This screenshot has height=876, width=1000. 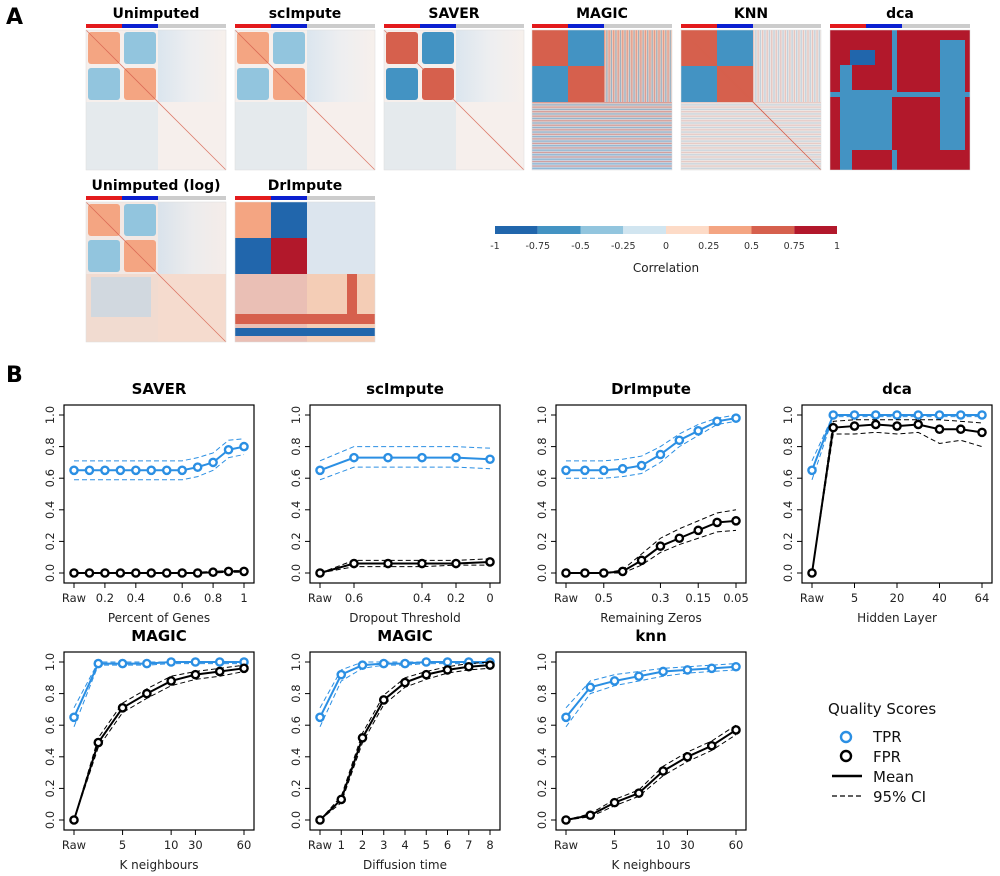 What do you see at coordinates (900, 88) in the screenshot?
I see `heatmap-6: dca` at bounding box center [900, 88].